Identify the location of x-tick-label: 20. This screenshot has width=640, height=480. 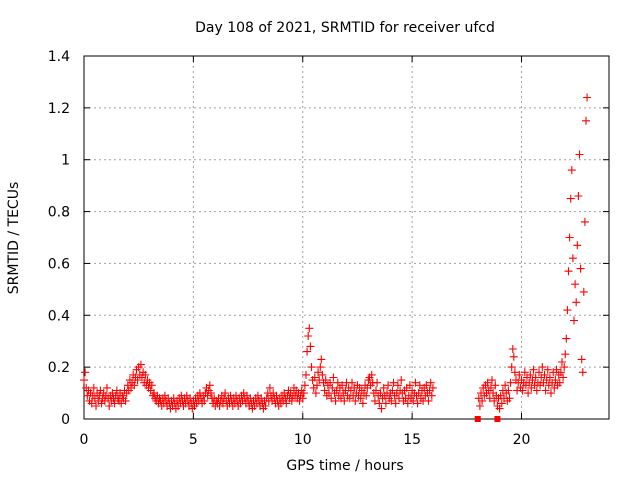
(522, 440).